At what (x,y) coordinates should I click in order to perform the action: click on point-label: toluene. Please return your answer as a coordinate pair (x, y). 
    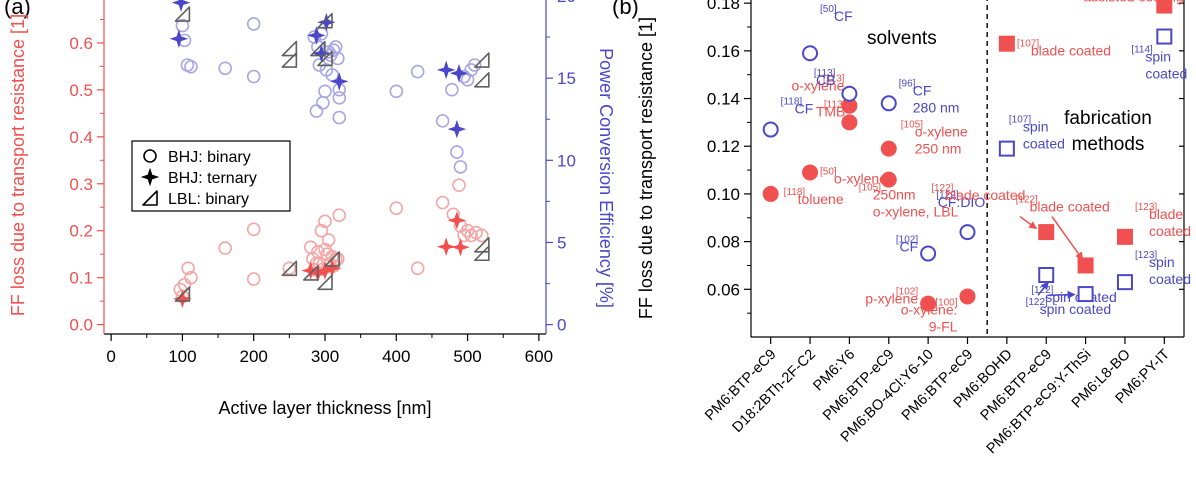
    Looking at the image, I should click on (821, 199).